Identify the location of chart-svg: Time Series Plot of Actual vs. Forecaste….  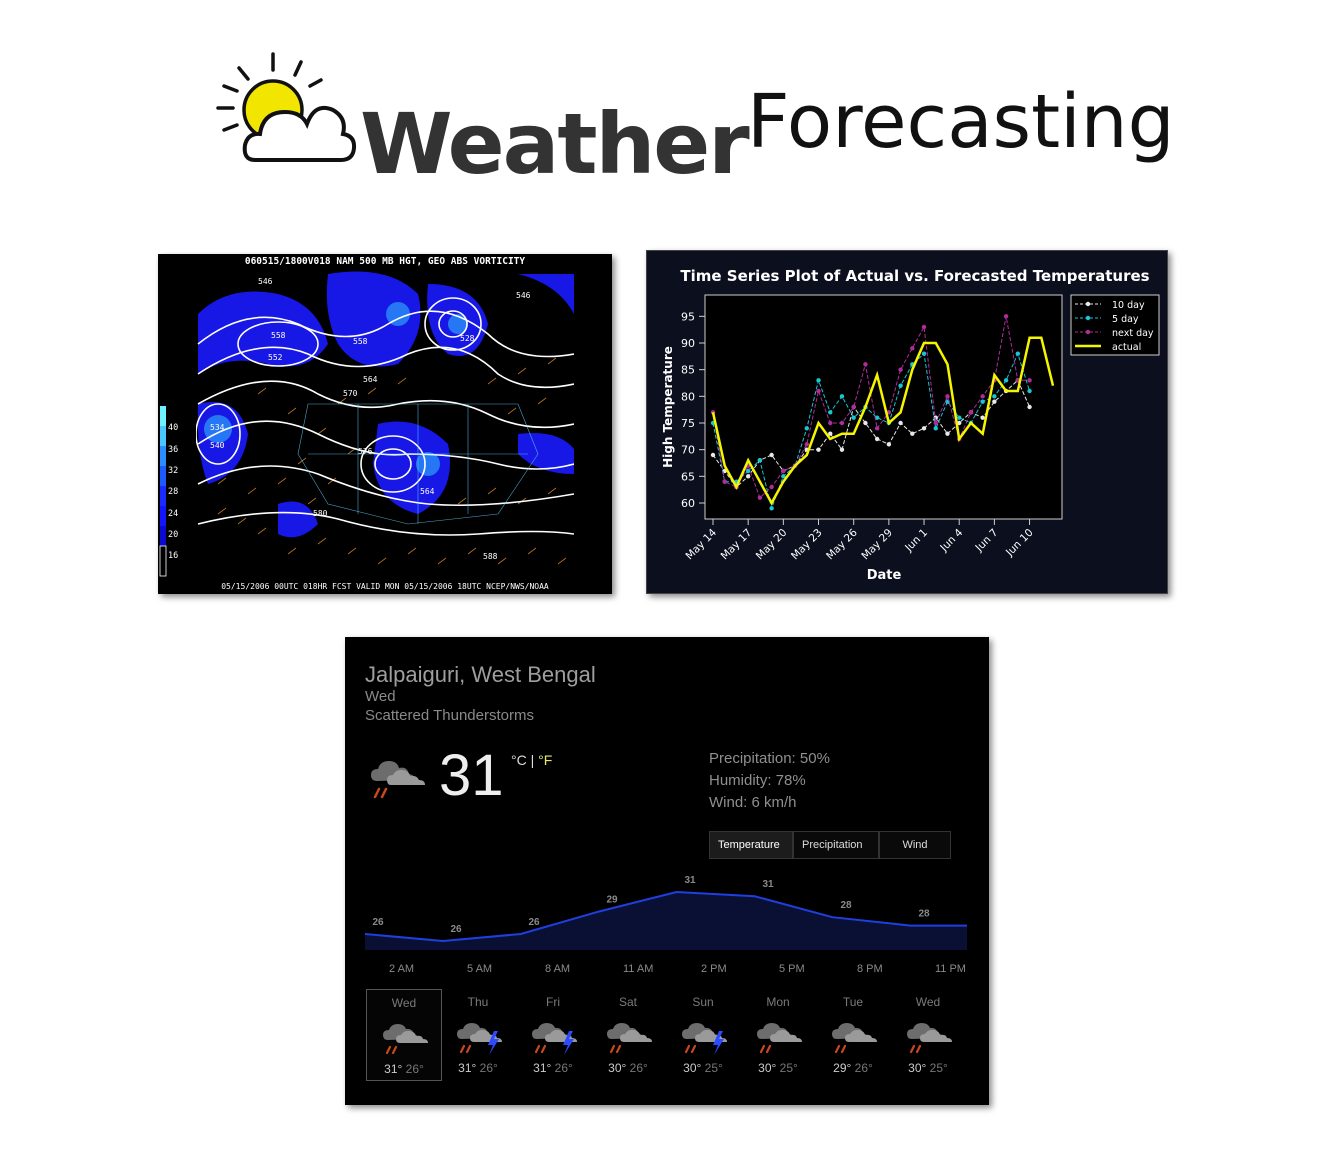
(910, 425).